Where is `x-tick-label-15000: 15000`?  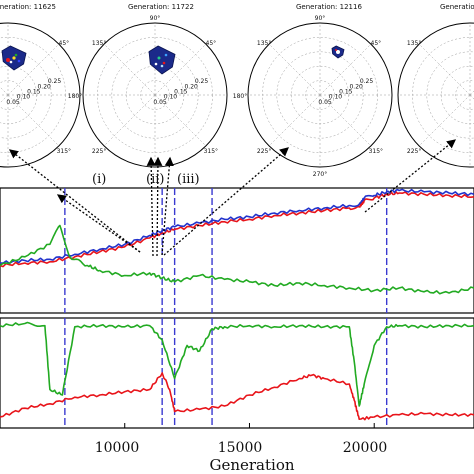 x-tick-label-15000: 15000 is located at coordinates (240, 448).